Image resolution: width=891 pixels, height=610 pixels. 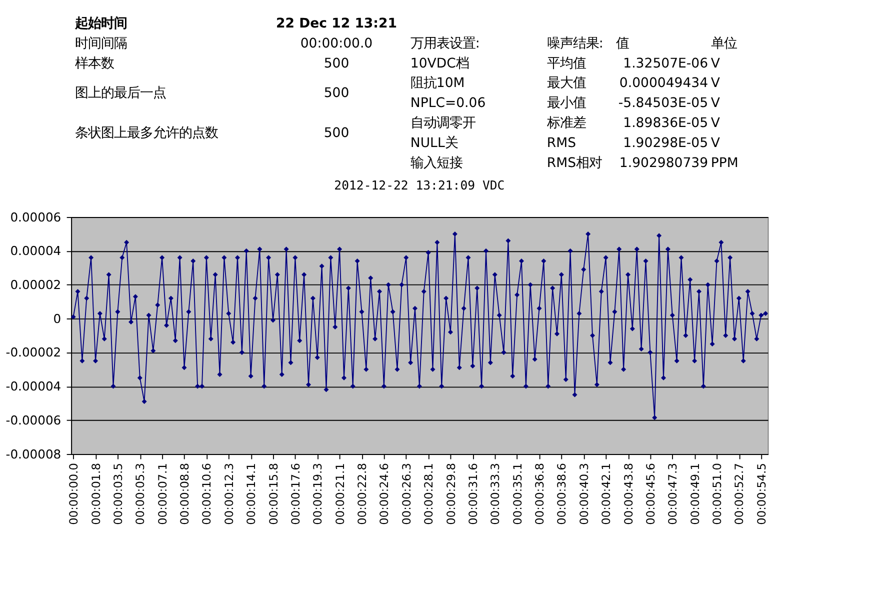 What do you see at coordinates (36, 217) in the screenshot?
I see `y-tick-label: 0.00006` at bounding box center [36, 217].